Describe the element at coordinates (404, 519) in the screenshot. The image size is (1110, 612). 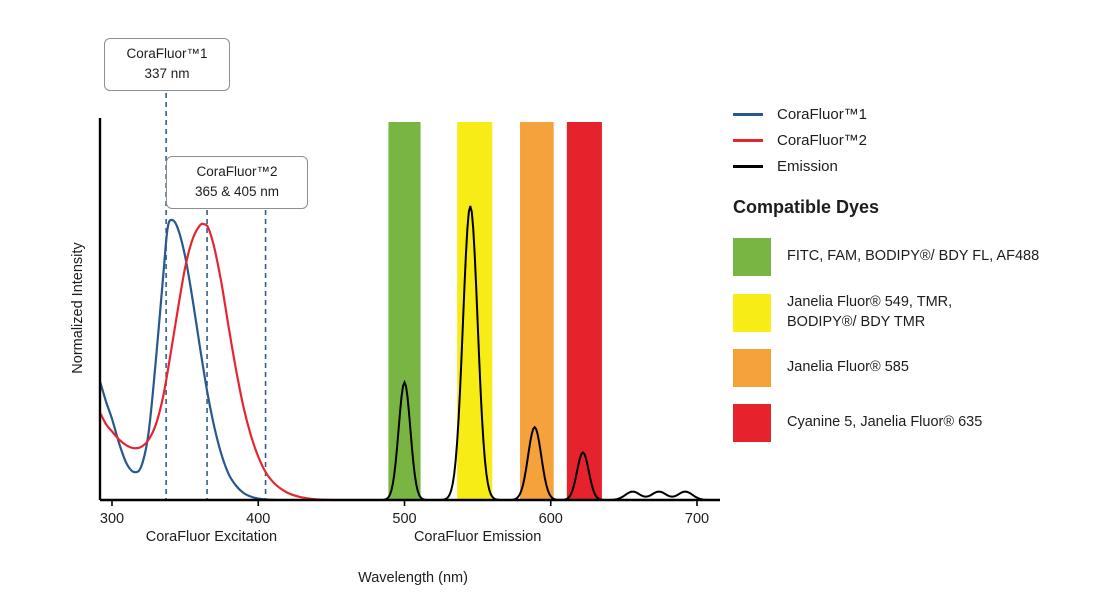
I see `x-tick-label-500: 500` at that location.